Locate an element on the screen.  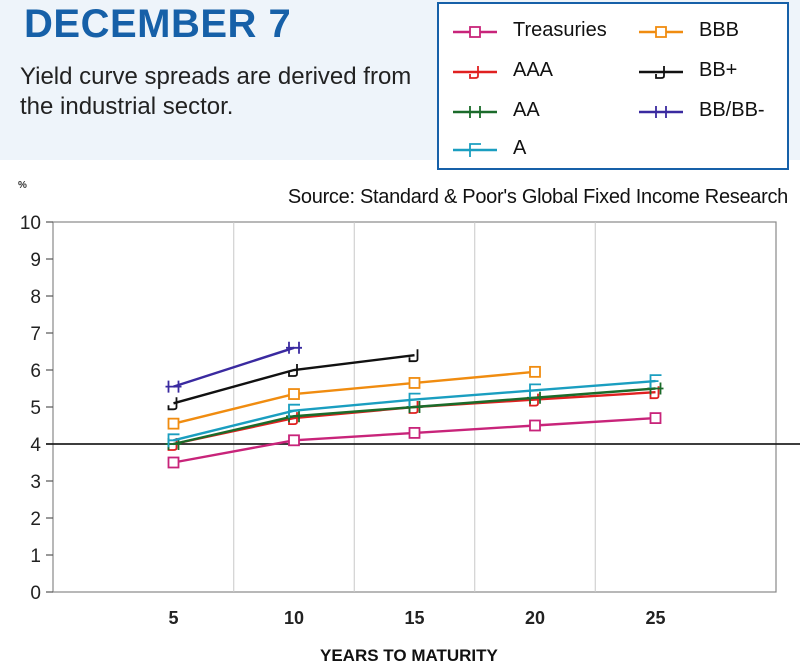
legend-marker-aa is located at coordinates (475, 112).